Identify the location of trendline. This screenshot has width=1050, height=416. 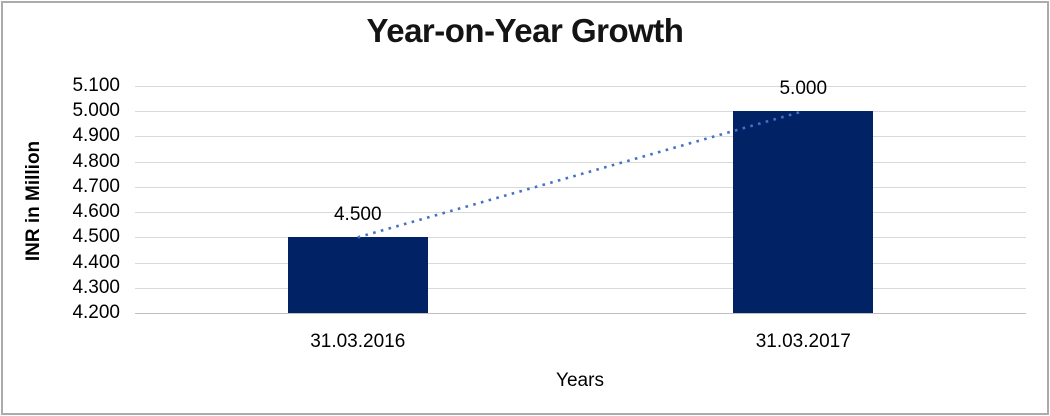
(580, 174).